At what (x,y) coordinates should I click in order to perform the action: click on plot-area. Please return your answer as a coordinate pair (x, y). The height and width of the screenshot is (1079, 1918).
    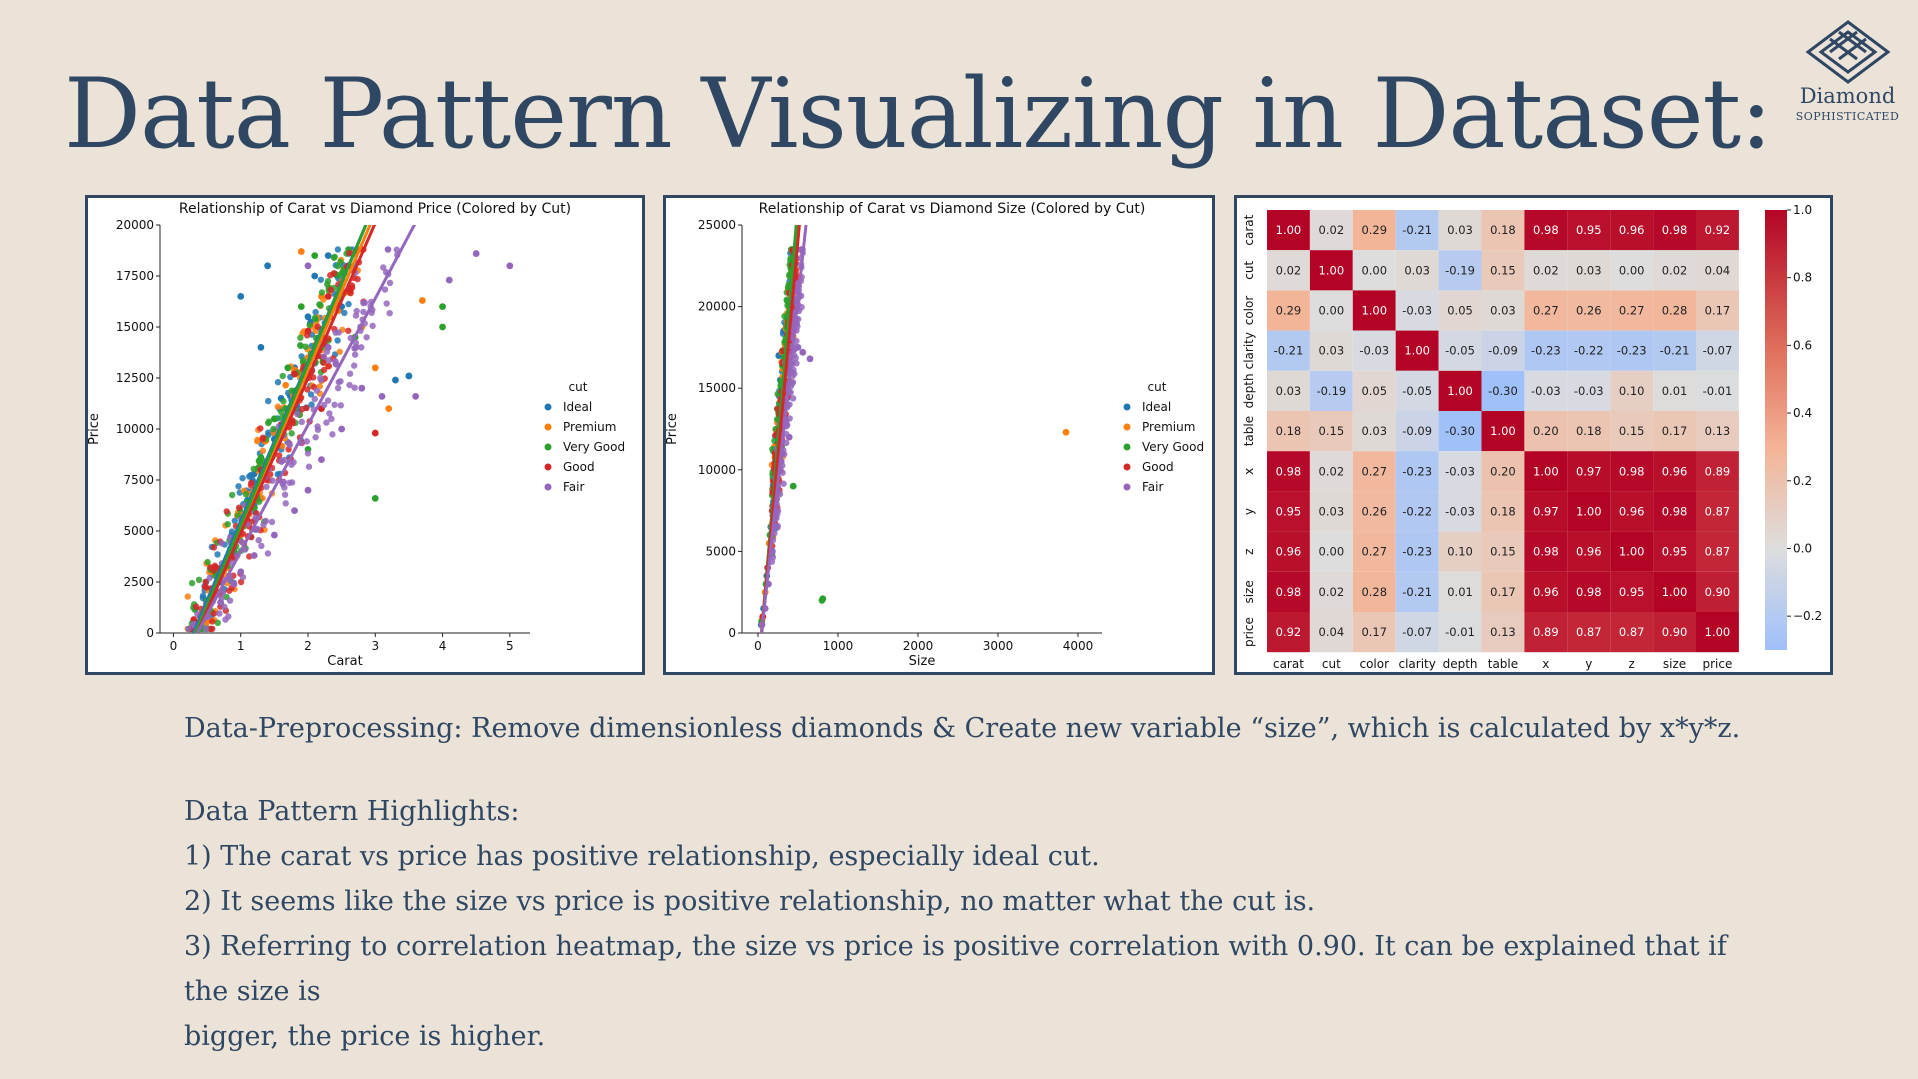
    Looking at the image, I should click on (349, 429).